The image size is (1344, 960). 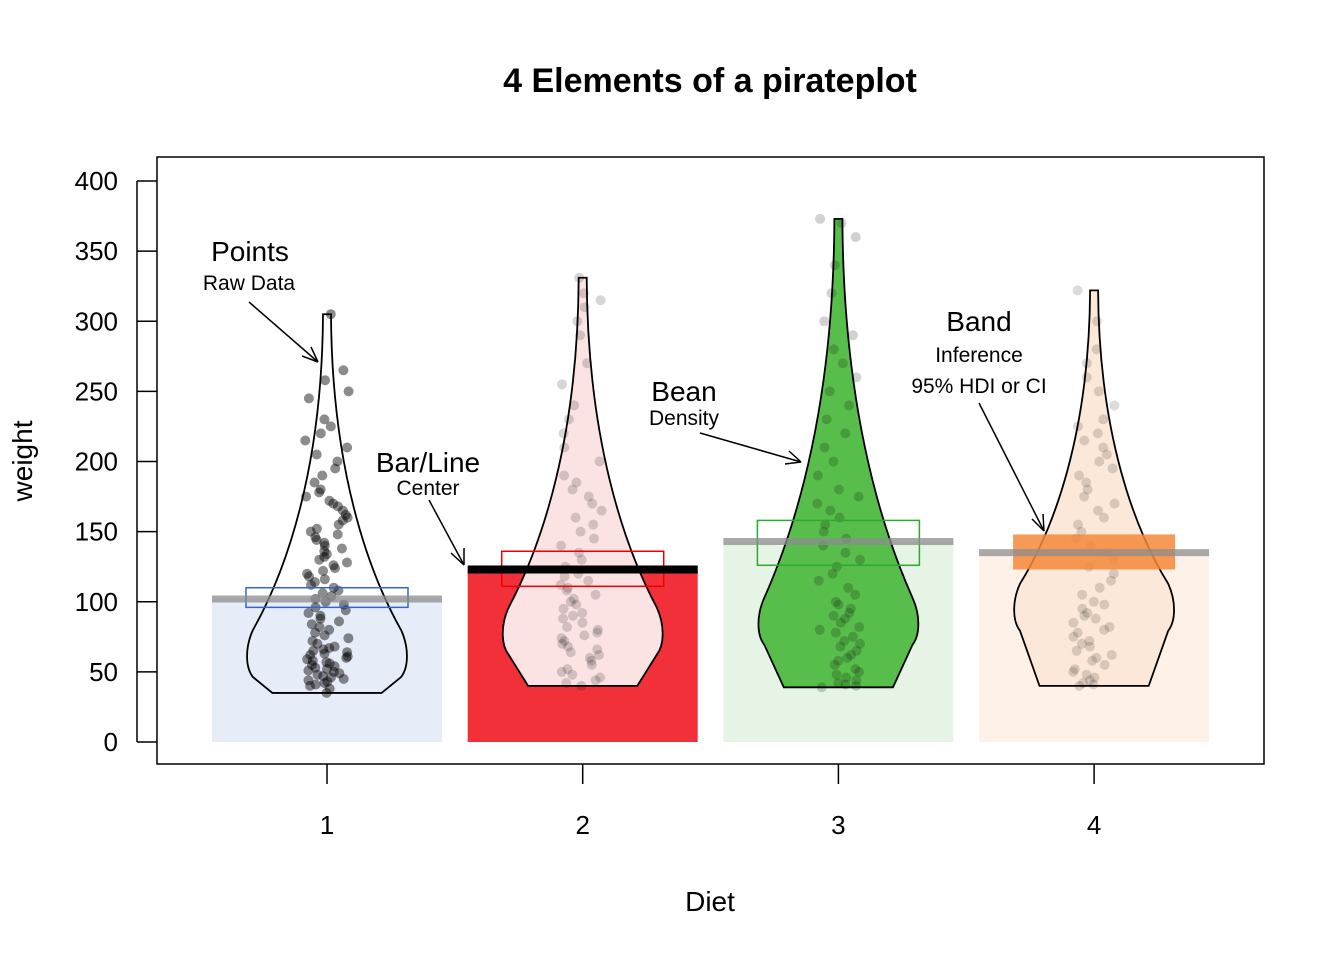 I want to click on x-axis: 1 2 3 4, so click(x=710, y=802).